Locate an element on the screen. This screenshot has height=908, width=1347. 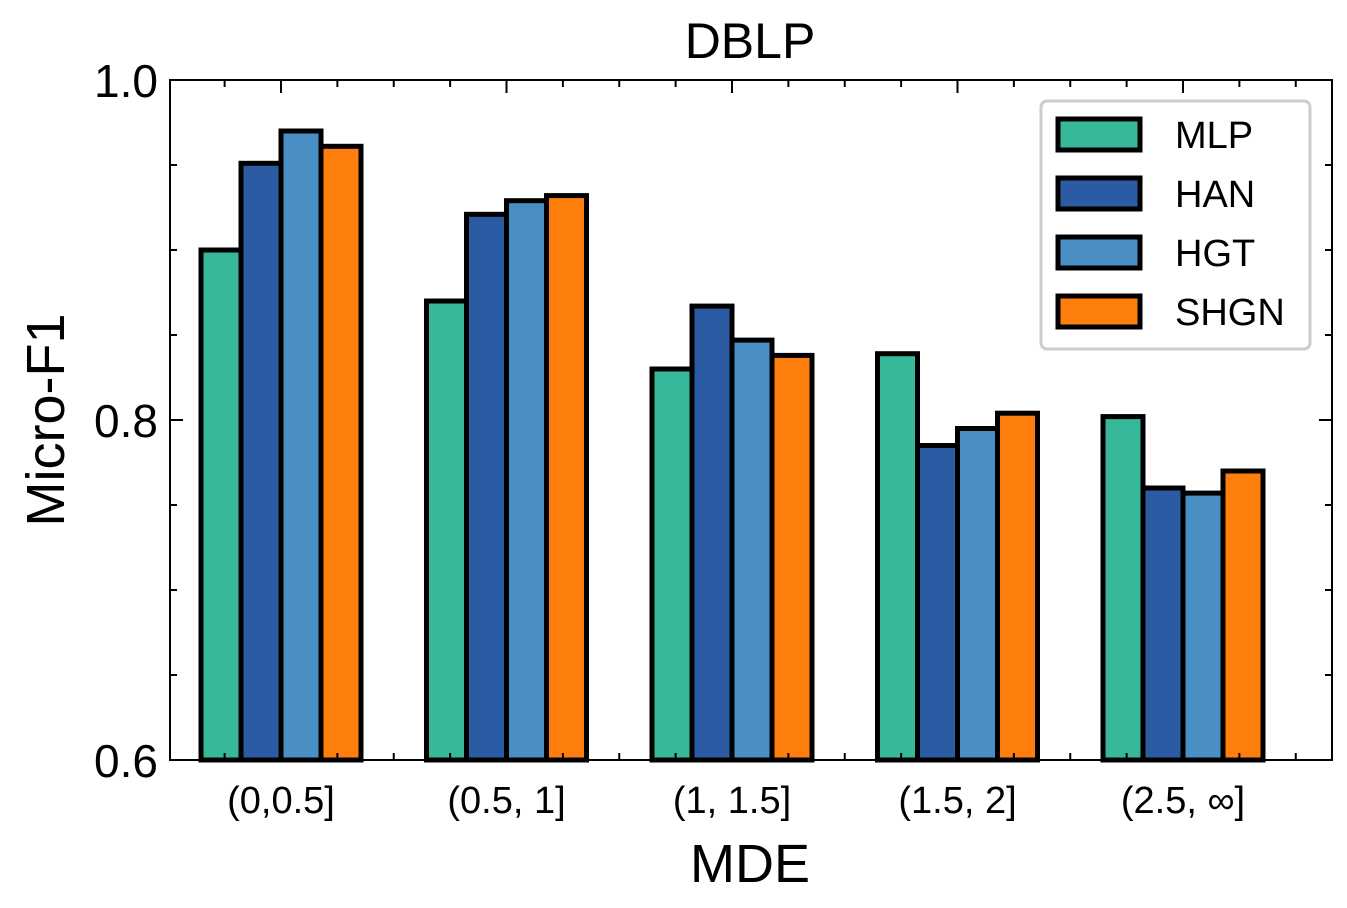
chart-title: DBLP is located at coordinates (750, 41).